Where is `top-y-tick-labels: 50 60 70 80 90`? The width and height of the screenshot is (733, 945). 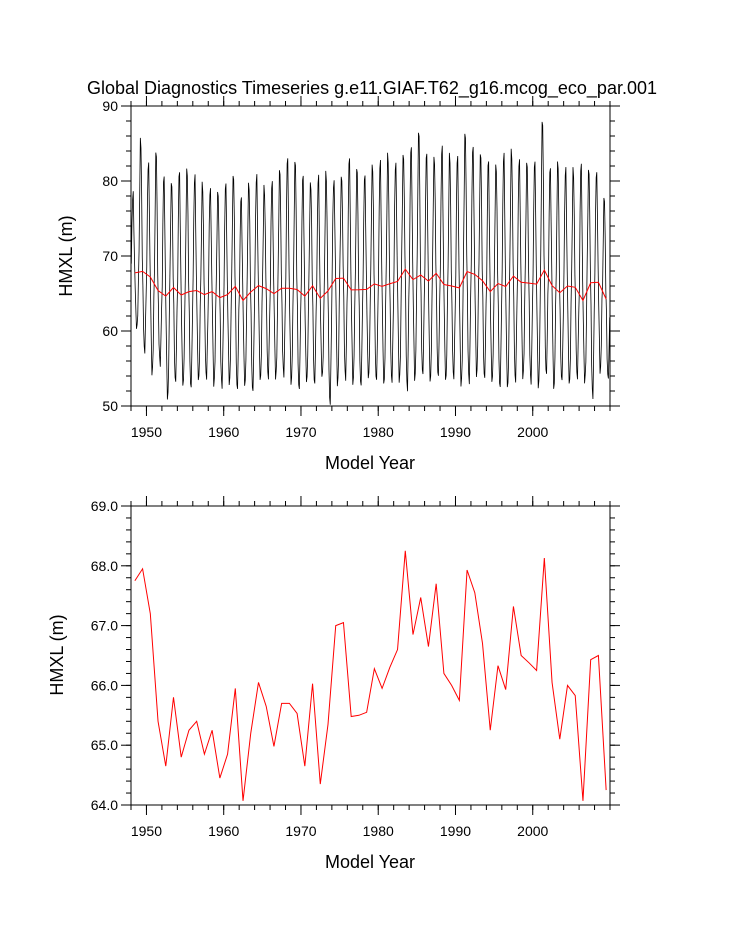 top-y-tick-labels: 50 60 70 80 90 is located at coordinates (110, 256).